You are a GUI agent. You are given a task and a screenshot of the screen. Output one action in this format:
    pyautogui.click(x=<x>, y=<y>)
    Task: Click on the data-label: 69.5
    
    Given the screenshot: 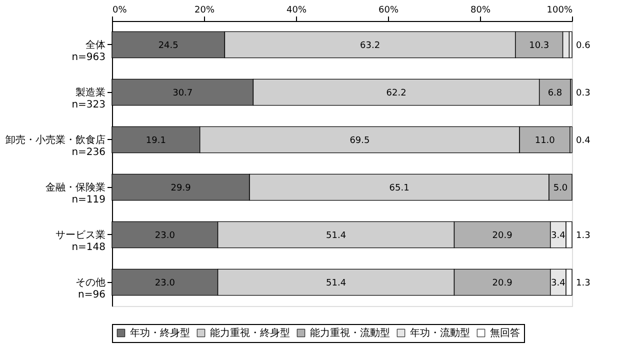 What is the action you would take?
    pyautogui.click(x=360, y=141)
    